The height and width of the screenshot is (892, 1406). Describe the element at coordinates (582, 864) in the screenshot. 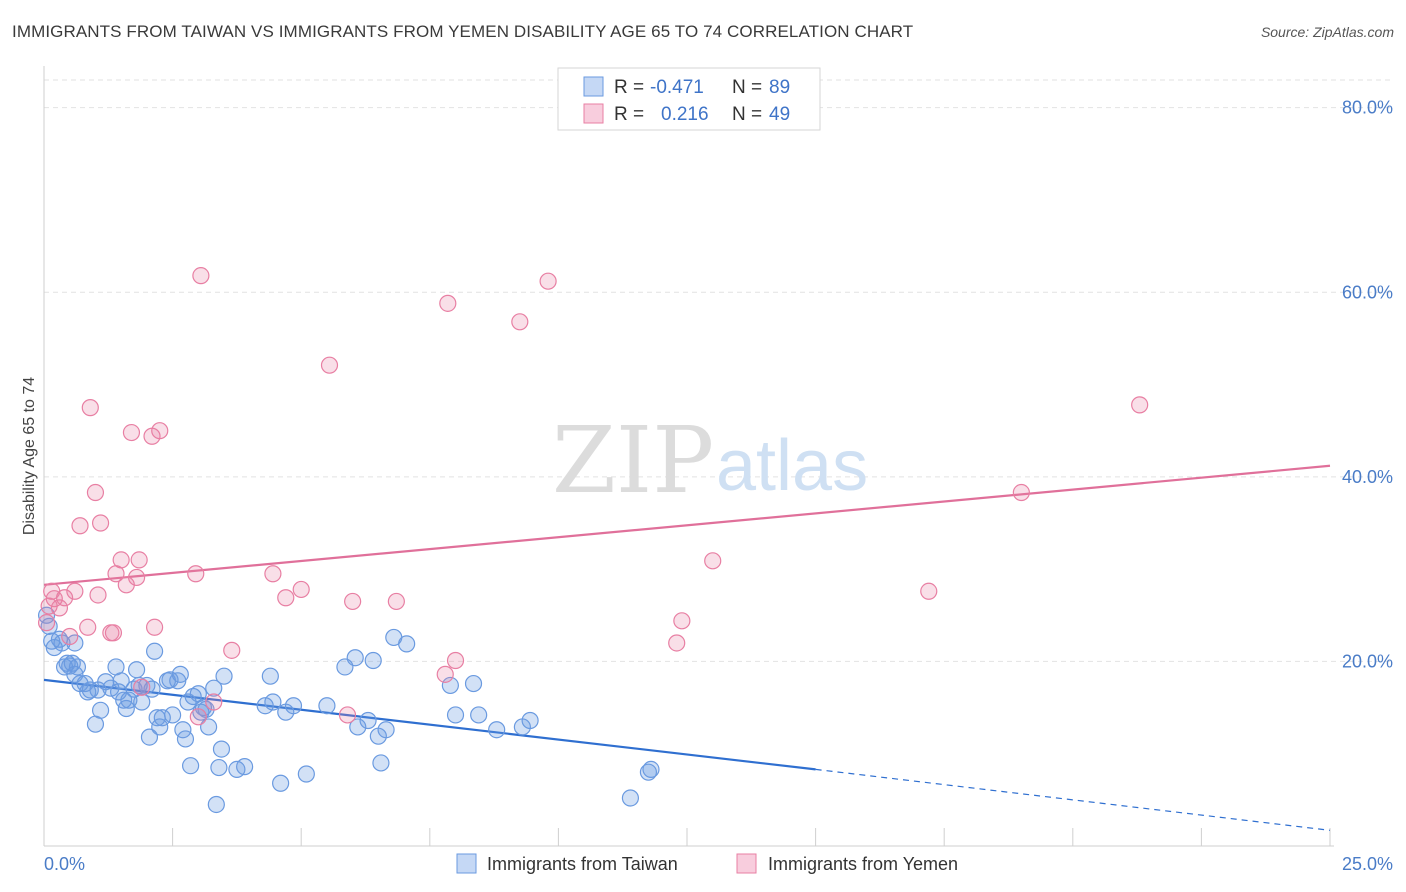

I see `legend-bottom-label-taiwan: Immigrants from Taiwan` at that location.